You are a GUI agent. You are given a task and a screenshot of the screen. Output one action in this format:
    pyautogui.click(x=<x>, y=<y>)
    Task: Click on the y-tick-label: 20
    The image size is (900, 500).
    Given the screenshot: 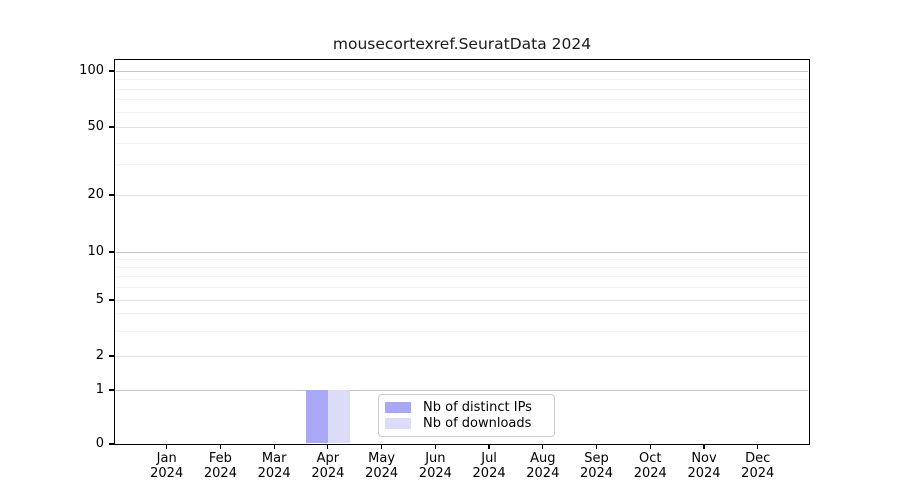 What is the action you would take?
    pyautogui.click(x=95, y=194)
    